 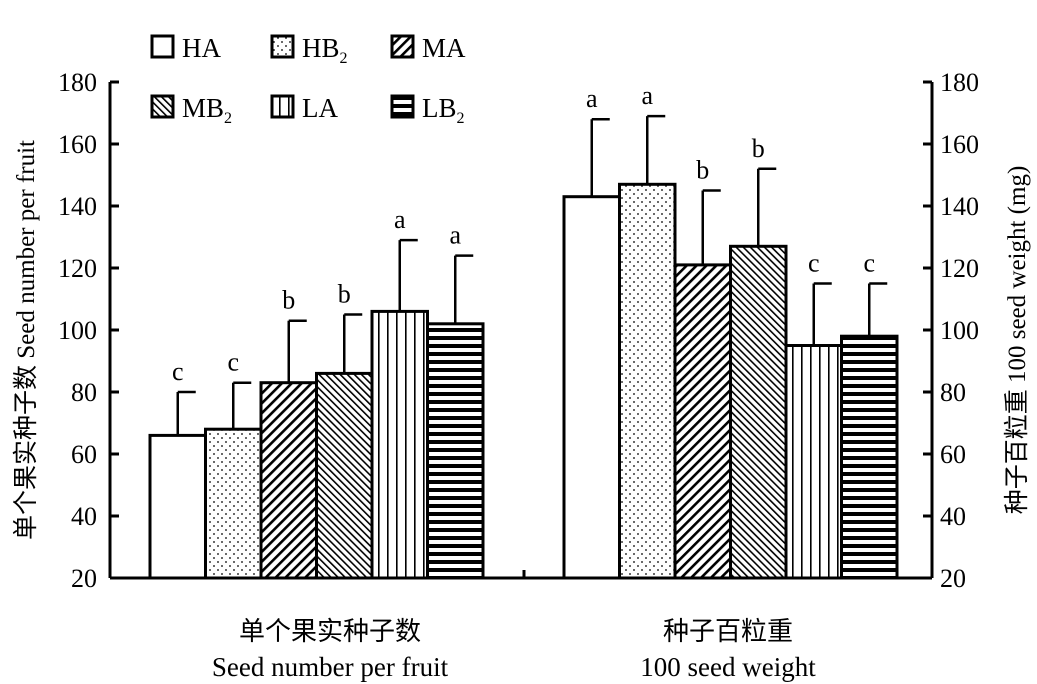 I want to click on legend-swatch-HA, so click(x=162, y=46).